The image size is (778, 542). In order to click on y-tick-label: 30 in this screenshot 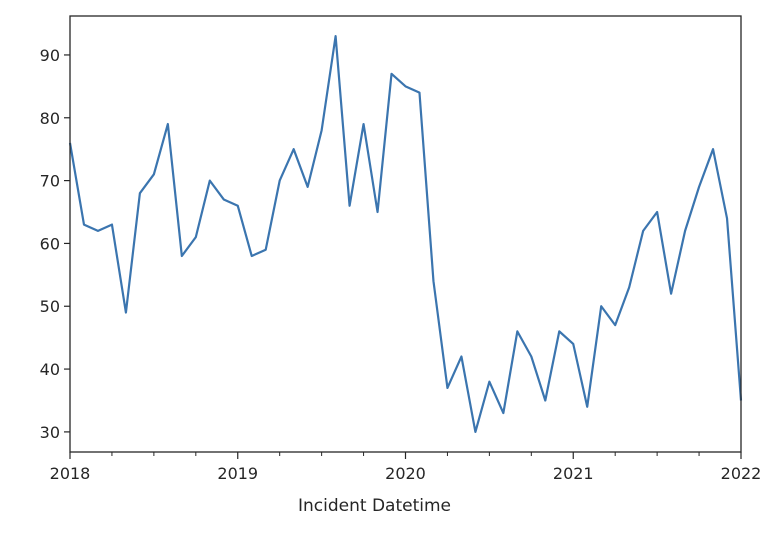, I will do `click(50, 432)`.